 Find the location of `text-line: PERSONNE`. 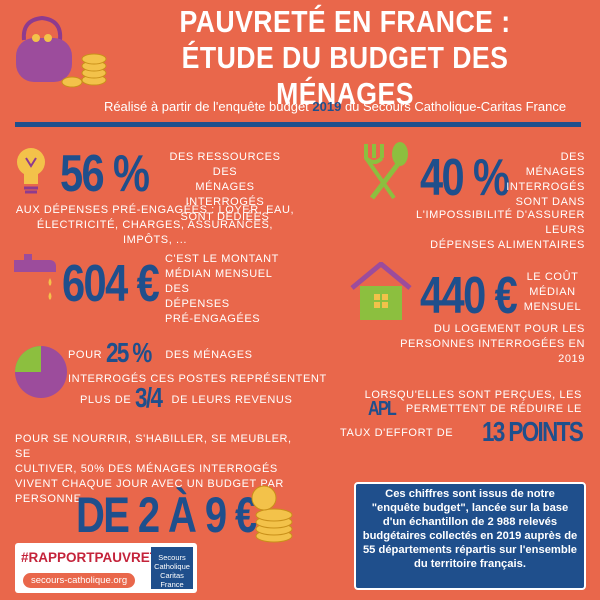

text-line: PERSONNE is located at coordinates (48, 499).